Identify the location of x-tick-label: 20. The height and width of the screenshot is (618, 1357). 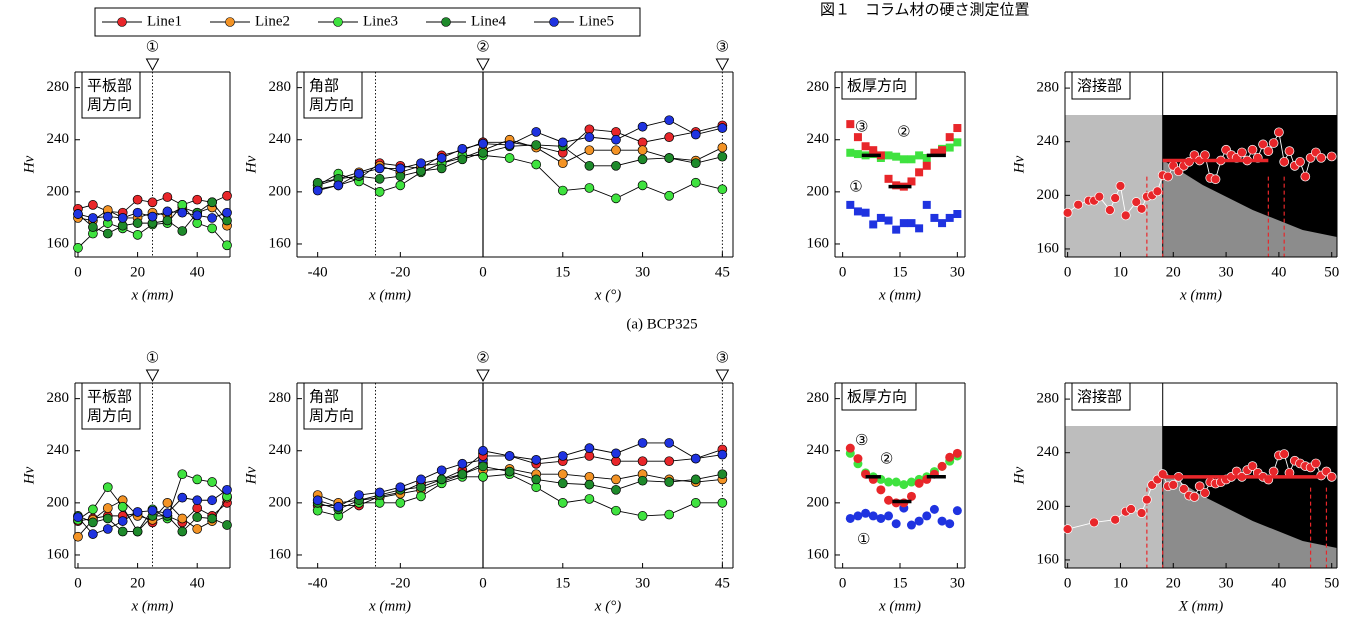
(1173, 272).